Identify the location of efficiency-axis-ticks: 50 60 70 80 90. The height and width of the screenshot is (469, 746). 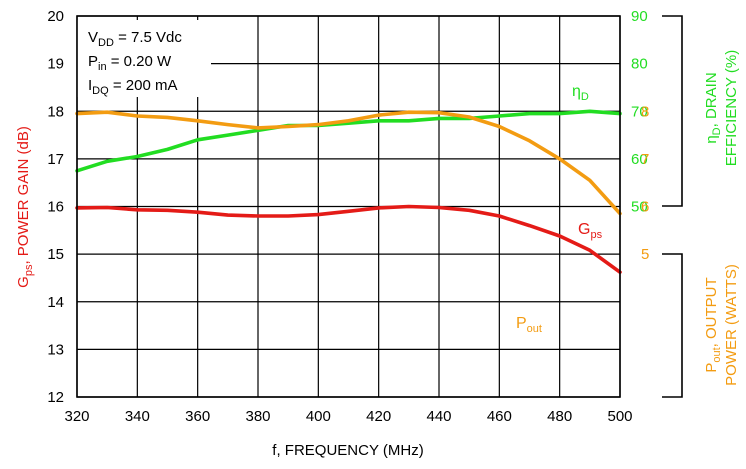
(639, 112).